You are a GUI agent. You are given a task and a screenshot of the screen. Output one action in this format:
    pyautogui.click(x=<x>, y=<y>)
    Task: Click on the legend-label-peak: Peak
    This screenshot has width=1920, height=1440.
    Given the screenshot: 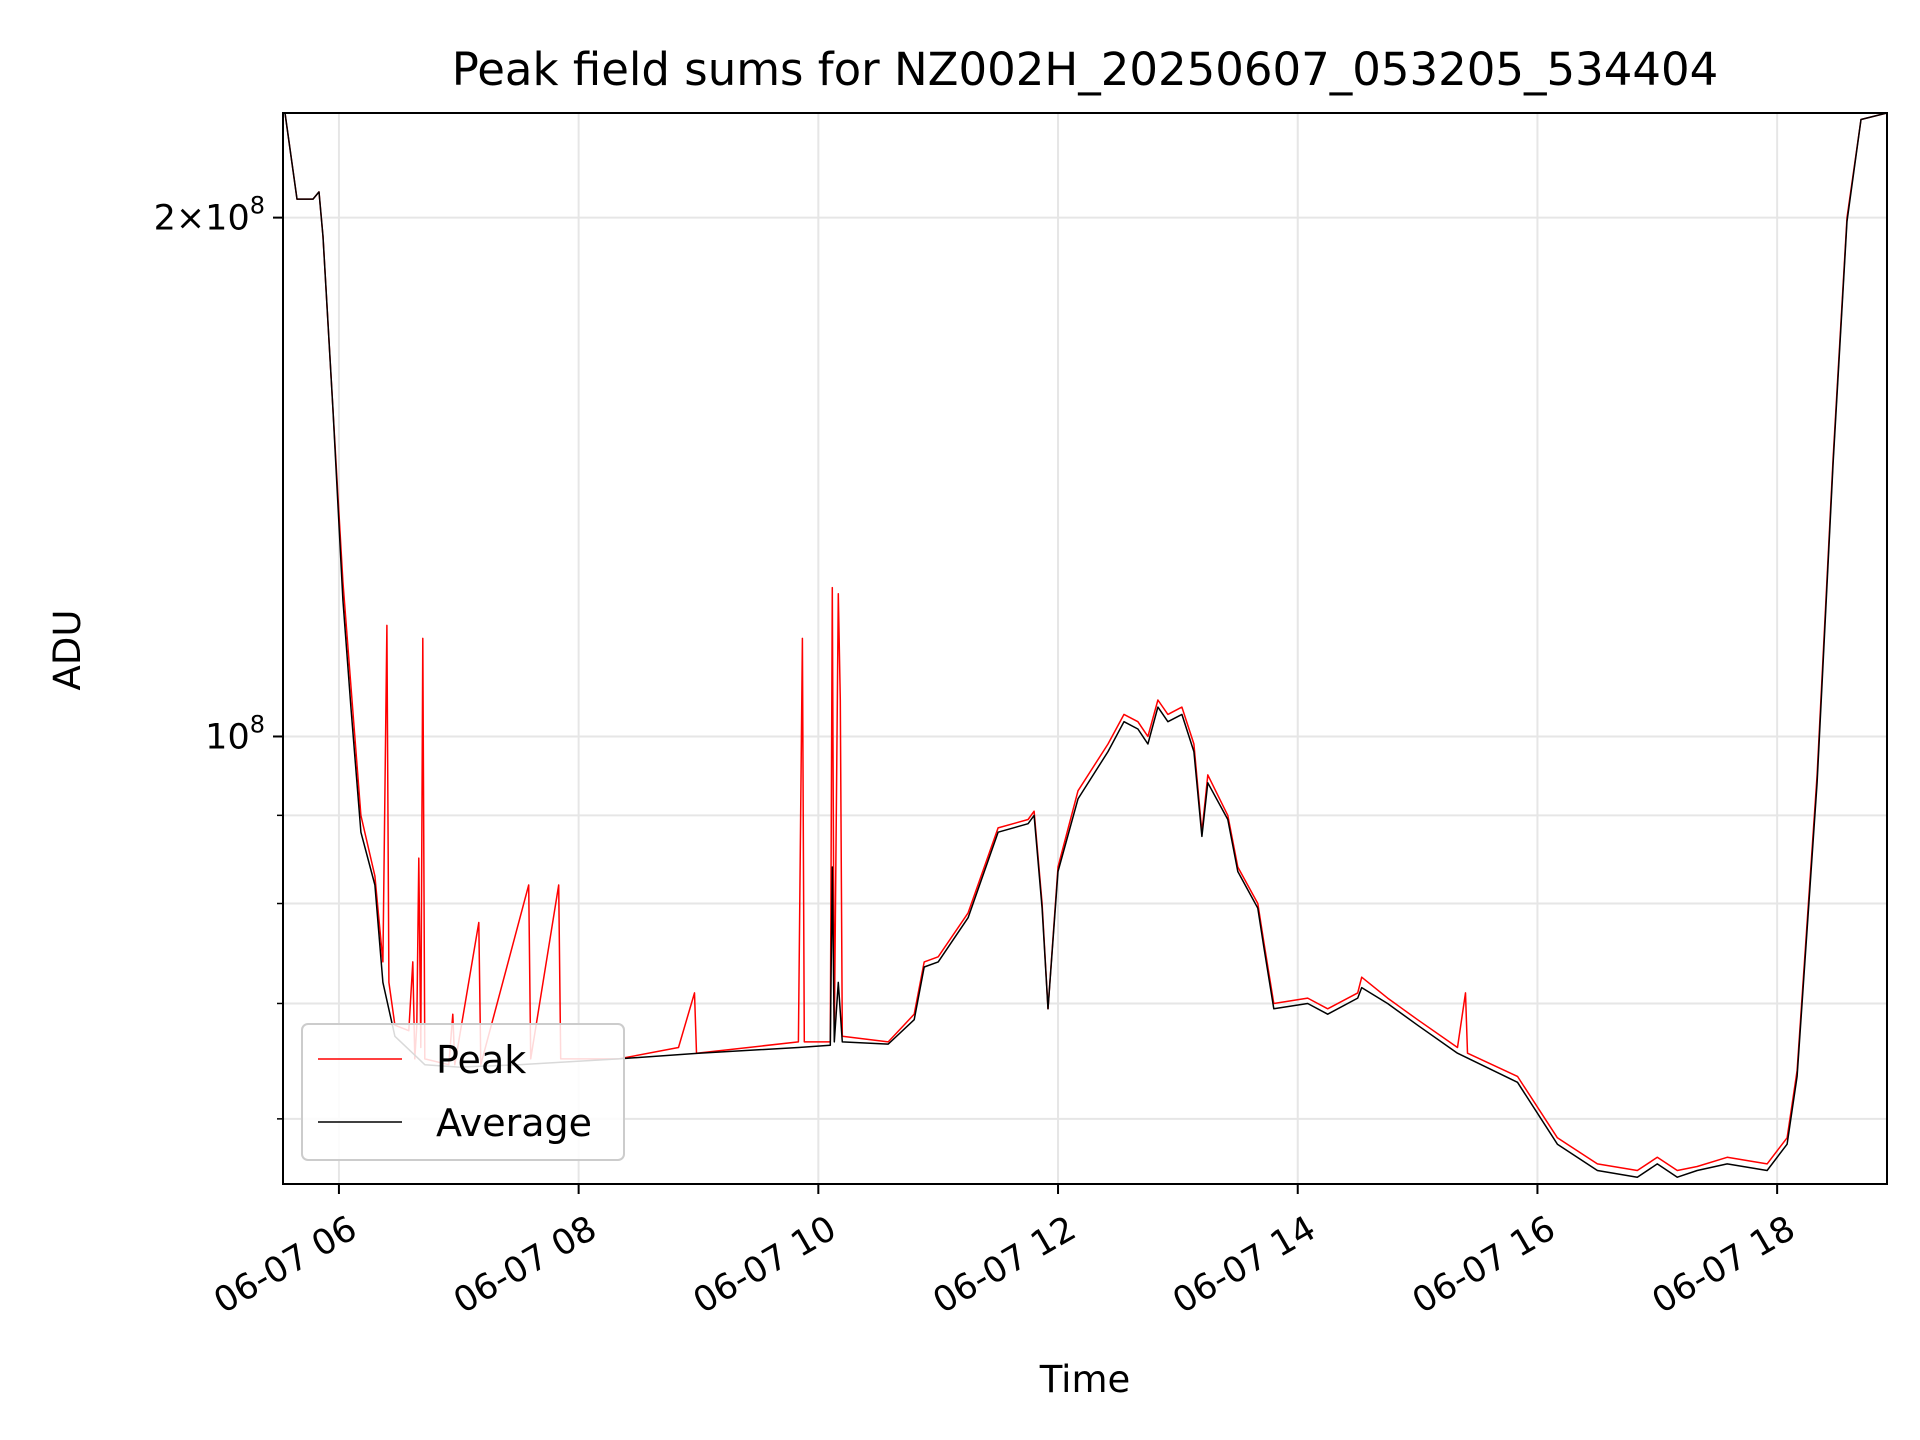 What is the action you would take?
    pyautogui.click(x=481, y=1060)
    